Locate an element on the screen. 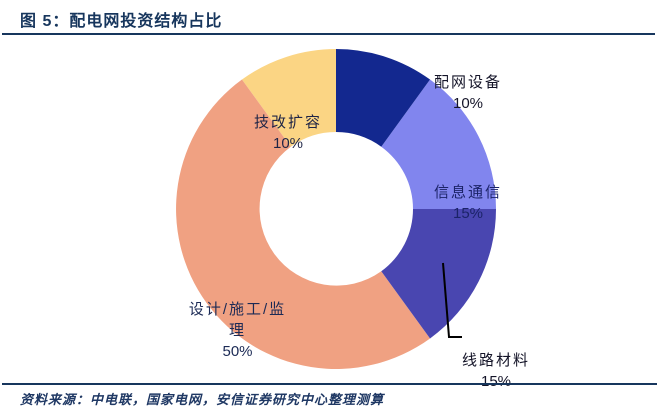 The width and height of the screenshot is (661, 411). slice-label-text: 信息通信 is located at coordinates (467, 192).